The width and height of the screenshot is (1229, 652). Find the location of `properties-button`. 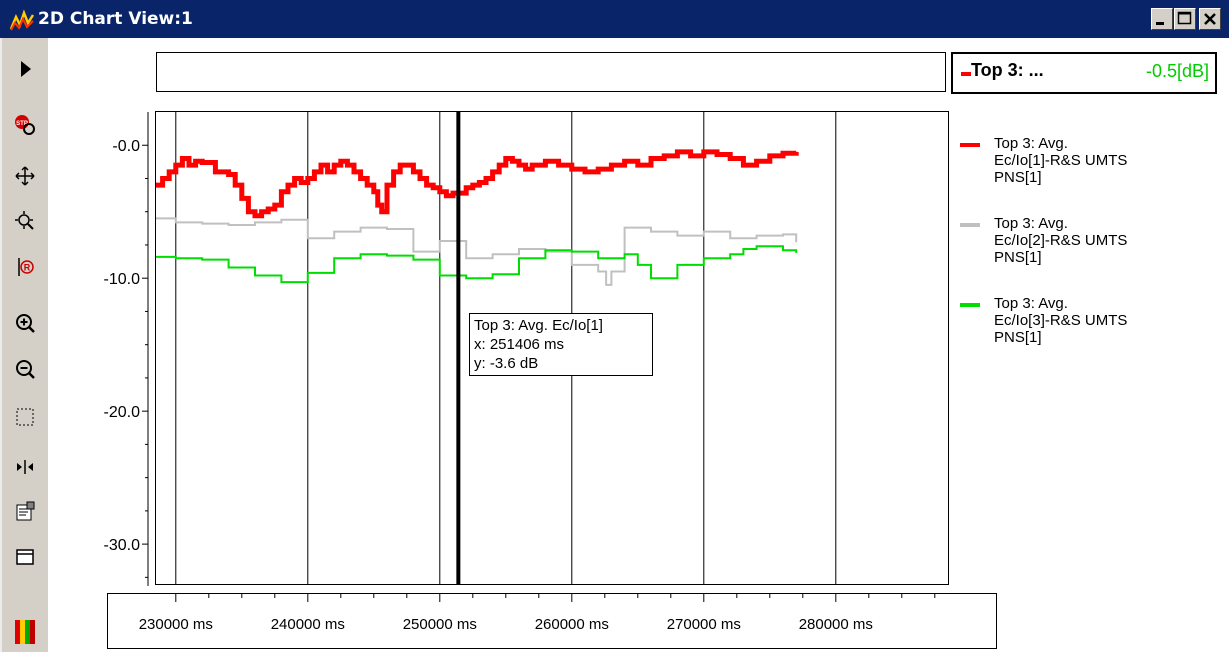

properties-button is located at coordinates (25, 511).